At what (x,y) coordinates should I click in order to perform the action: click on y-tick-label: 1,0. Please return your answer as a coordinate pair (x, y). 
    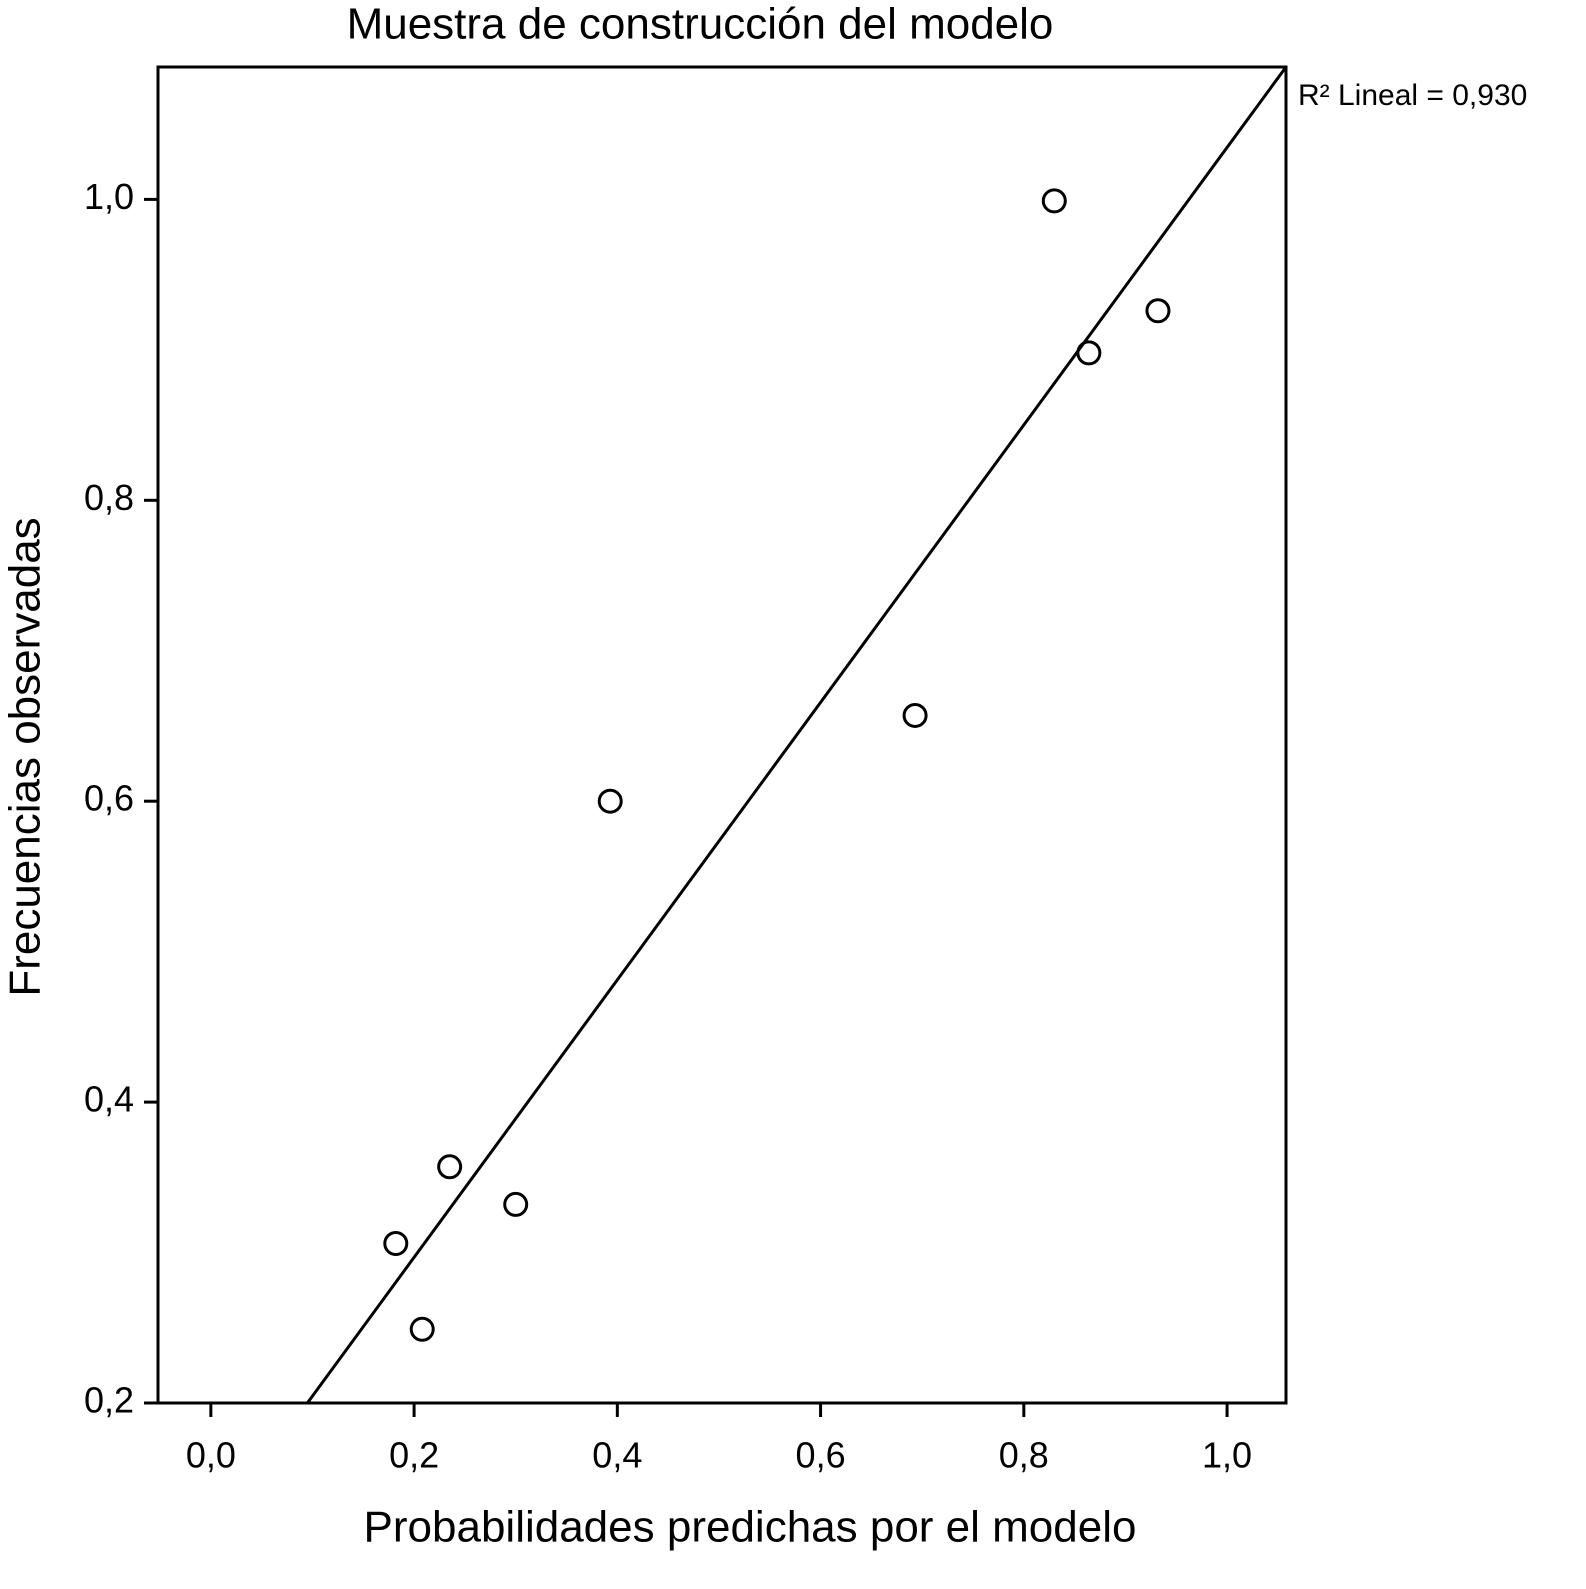
    Looking at the image, I should click on (109, 196).